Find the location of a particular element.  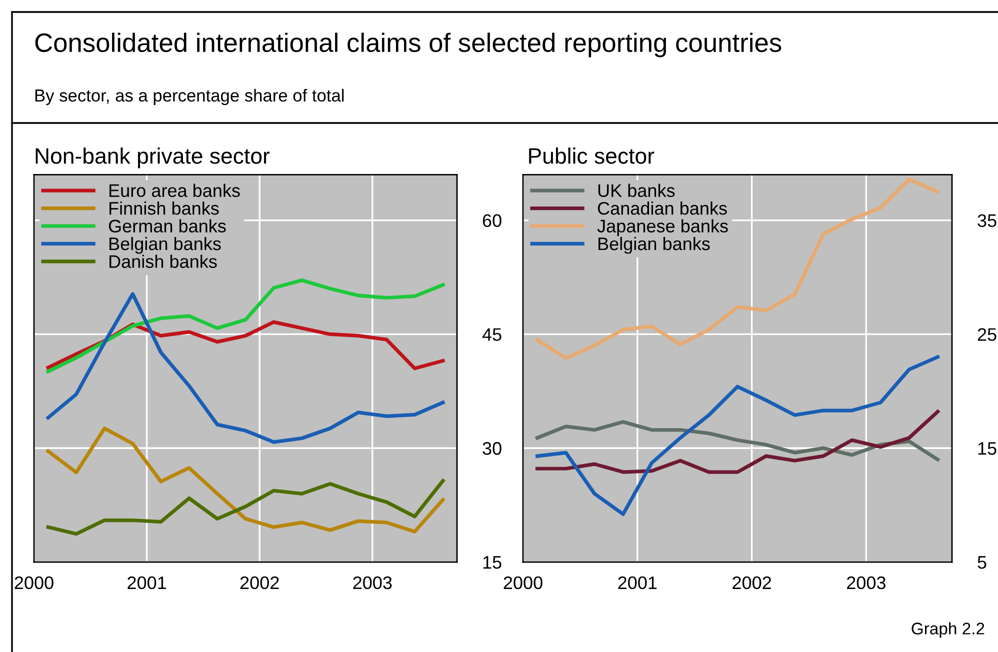

y-tick-label: 60 is located at coordinates (492, 221).